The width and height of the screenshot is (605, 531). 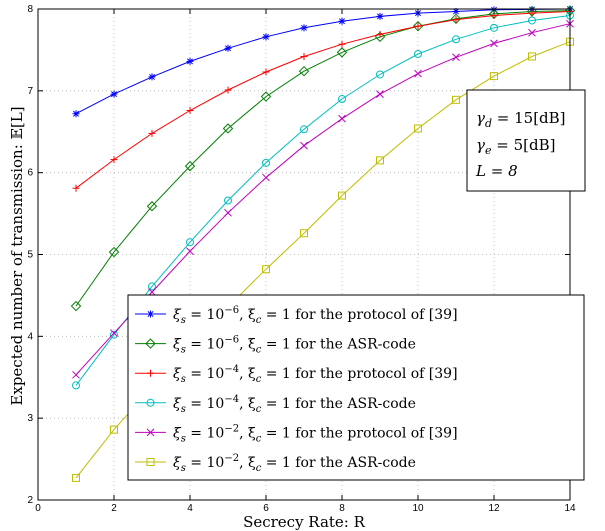 I want to click on legend-label-6: ξs = 10−2, ξc = 1 for the ASR-code, so click(x=294, y=463).